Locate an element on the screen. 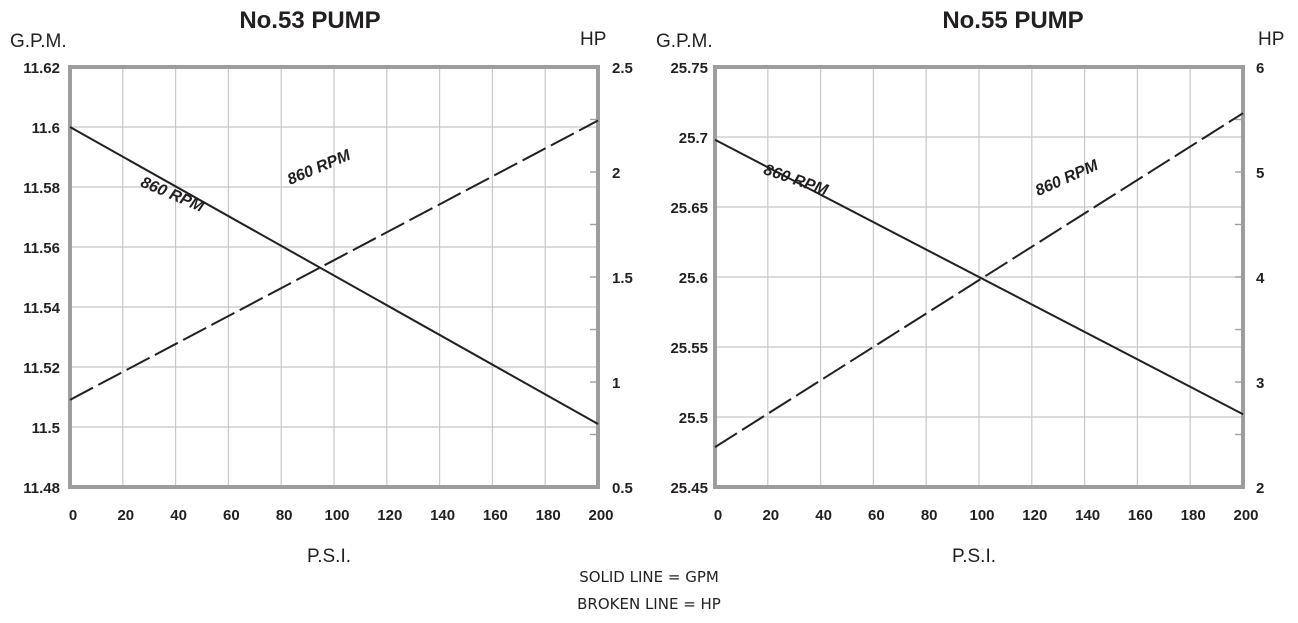  y-right-tick-label: 4 is located at coordinates (1260, 278).